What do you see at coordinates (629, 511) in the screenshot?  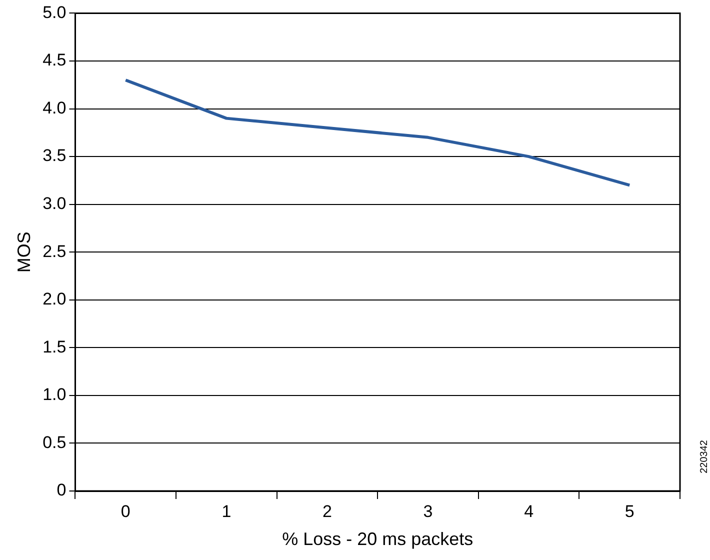 I see `x-tick-label: 5` at bounding box center [629, 511].